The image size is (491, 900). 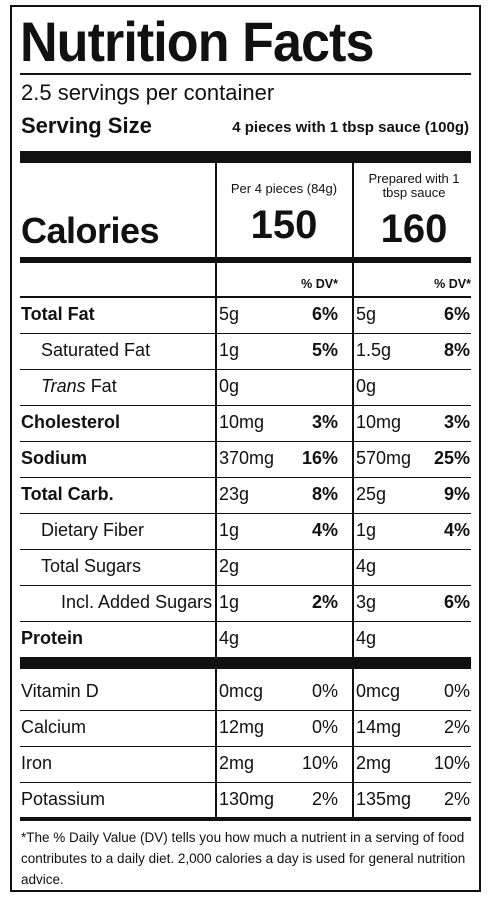 What do you see at coordinates (366, 602) in the screenshot?
I see `amount-prepared: 3g` at bounding box center [366, 602].